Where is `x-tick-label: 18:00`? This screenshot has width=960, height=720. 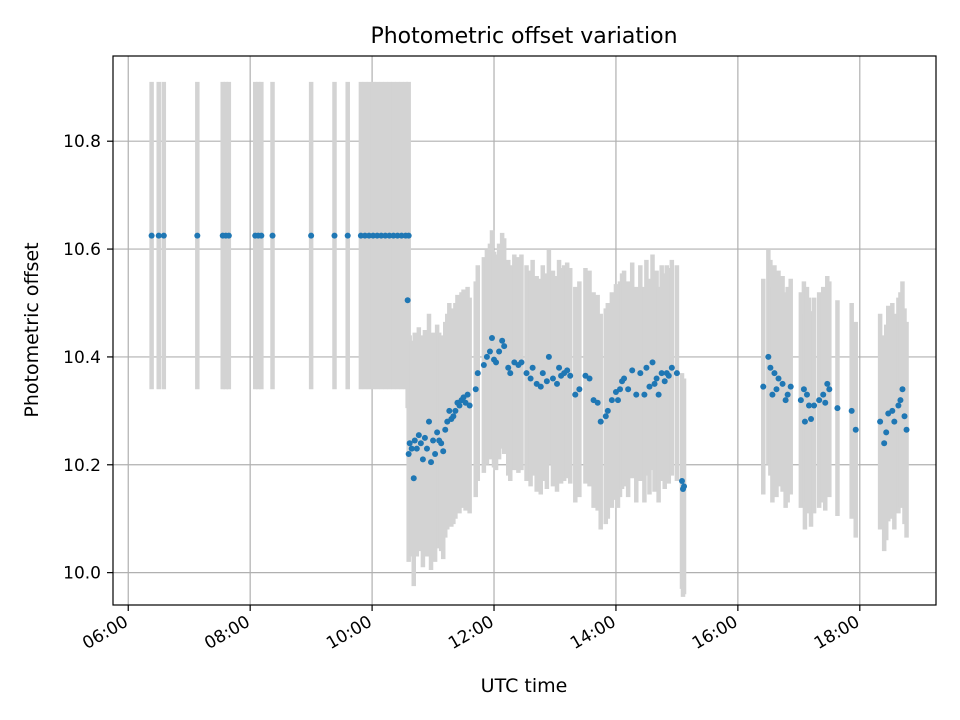 x-tick-label: 18:00 is located at coordinates (837, 633).